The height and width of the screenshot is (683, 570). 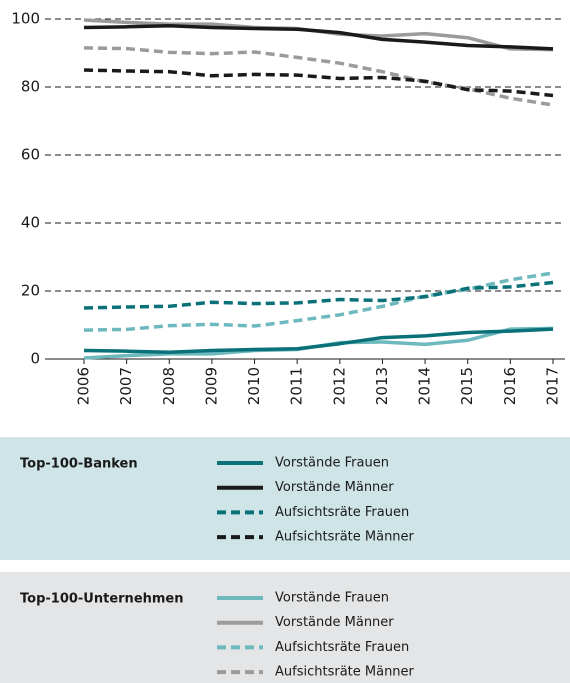 What do you see at coordinates (211, 386) in the screenshot?
I see `x-tick-label: 2009` at bounding box center [211, 386].